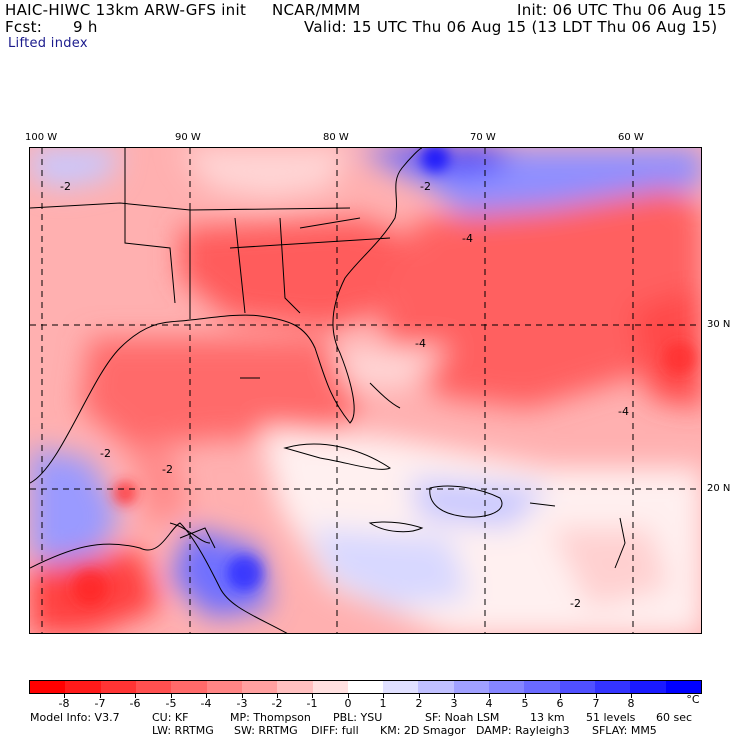 This screenshot has width=740, height=740. I want to click on colorbar-label: 3, so click(454, 703).